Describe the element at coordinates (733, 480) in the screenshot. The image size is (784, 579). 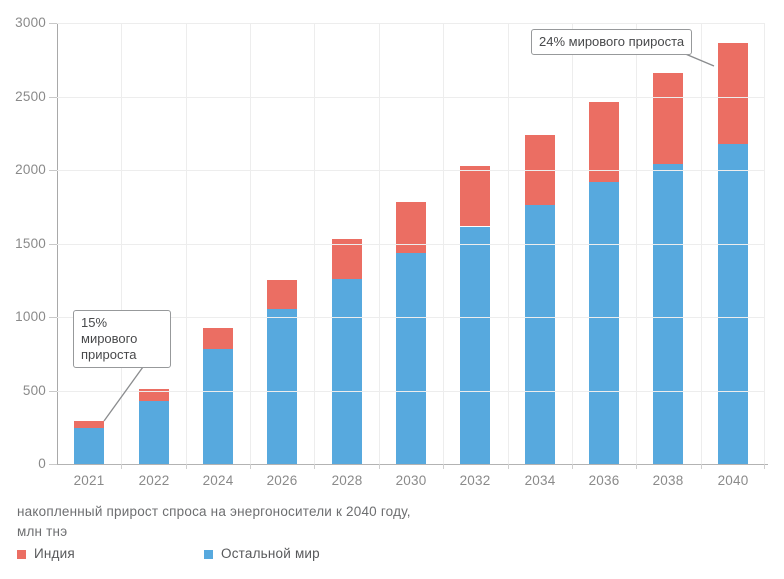
I see `x-axis-label-2040: 2040` at that location.